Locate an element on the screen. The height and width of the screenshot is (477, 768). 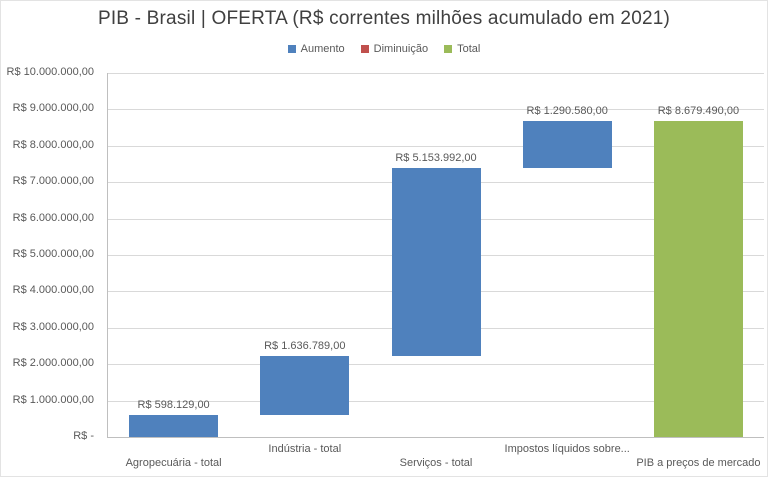
legend: Aumento Diminuição Total is located at coordinates (384, 49).